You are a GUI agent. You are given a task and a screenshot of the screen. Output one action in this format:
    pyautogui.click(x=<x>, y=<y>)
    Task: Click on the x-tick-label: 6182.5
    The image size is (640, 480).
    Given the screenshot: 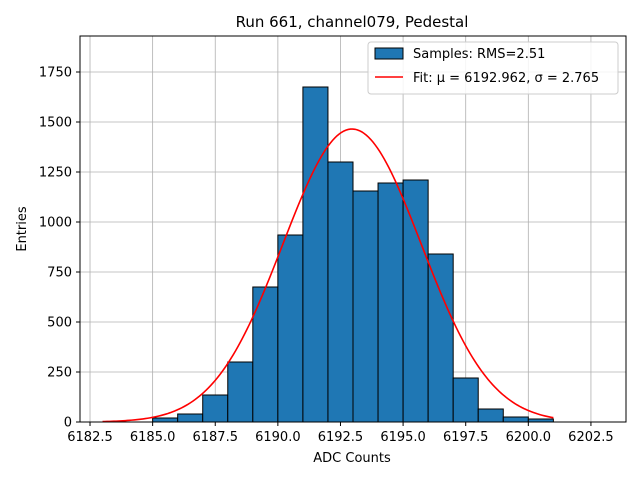 What is the action you would take?
    pyautogui.click(x=90, y=437)
    